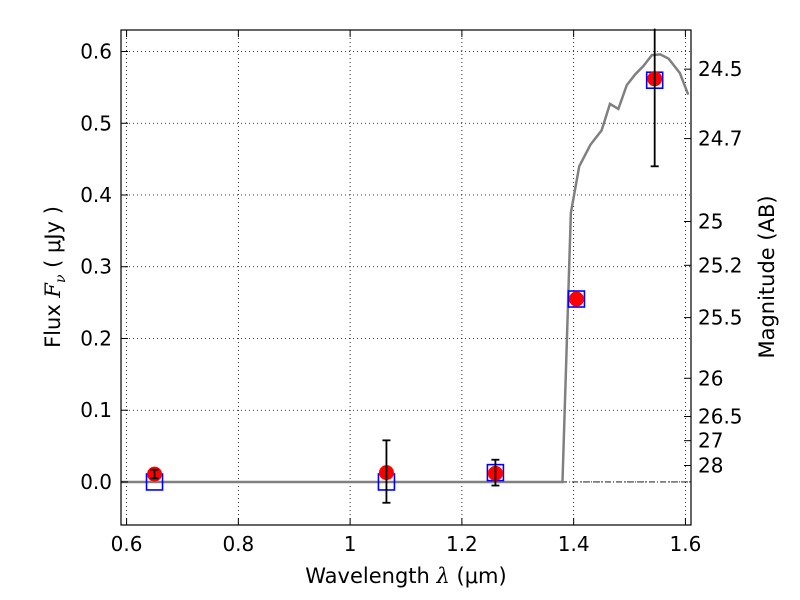 The width and height of the screenshot is (800, 600). I want to click on x-tick-label: 1.6, so click(686, 544).